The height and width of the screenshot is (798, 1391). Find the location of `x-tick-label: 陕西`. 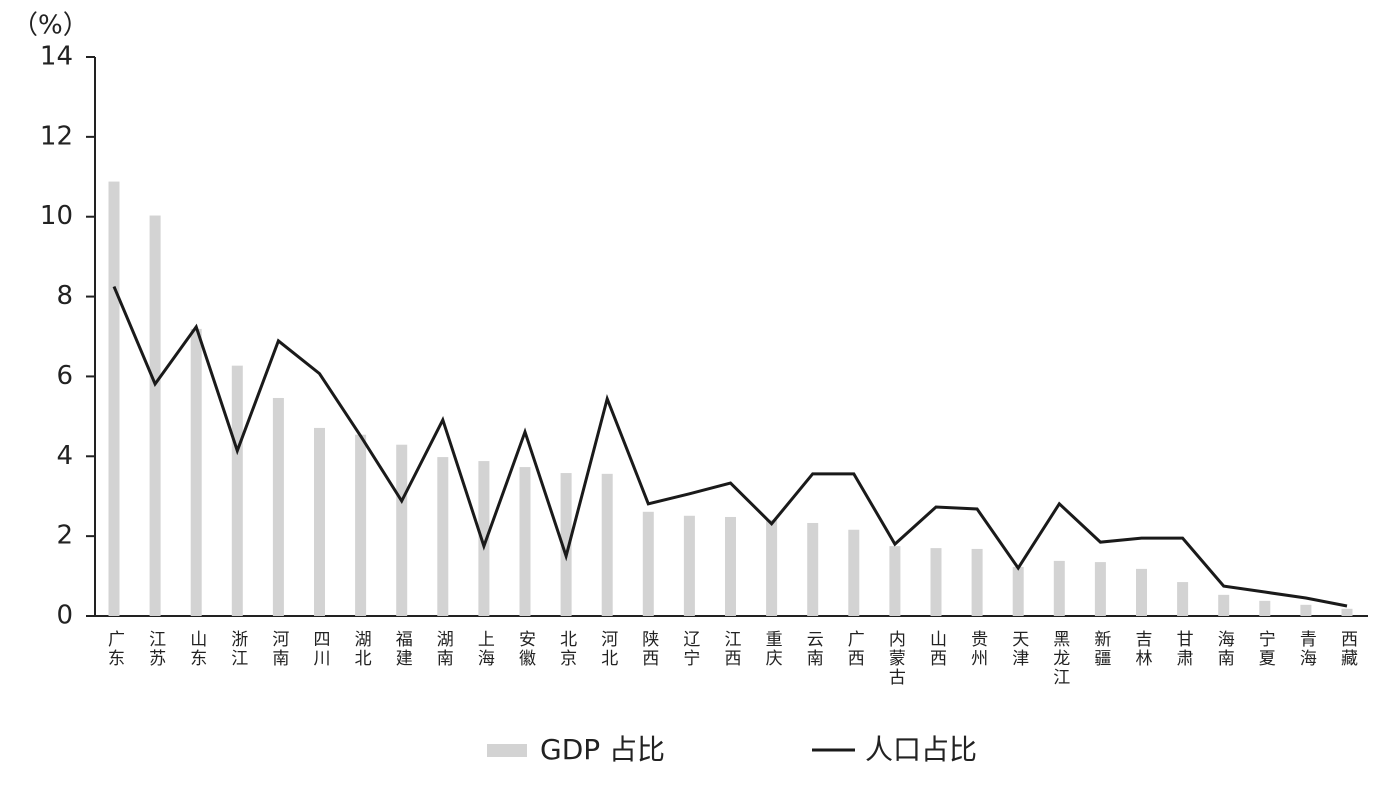

x-tick-label: 陕西 is located at coordinates (648, 649).